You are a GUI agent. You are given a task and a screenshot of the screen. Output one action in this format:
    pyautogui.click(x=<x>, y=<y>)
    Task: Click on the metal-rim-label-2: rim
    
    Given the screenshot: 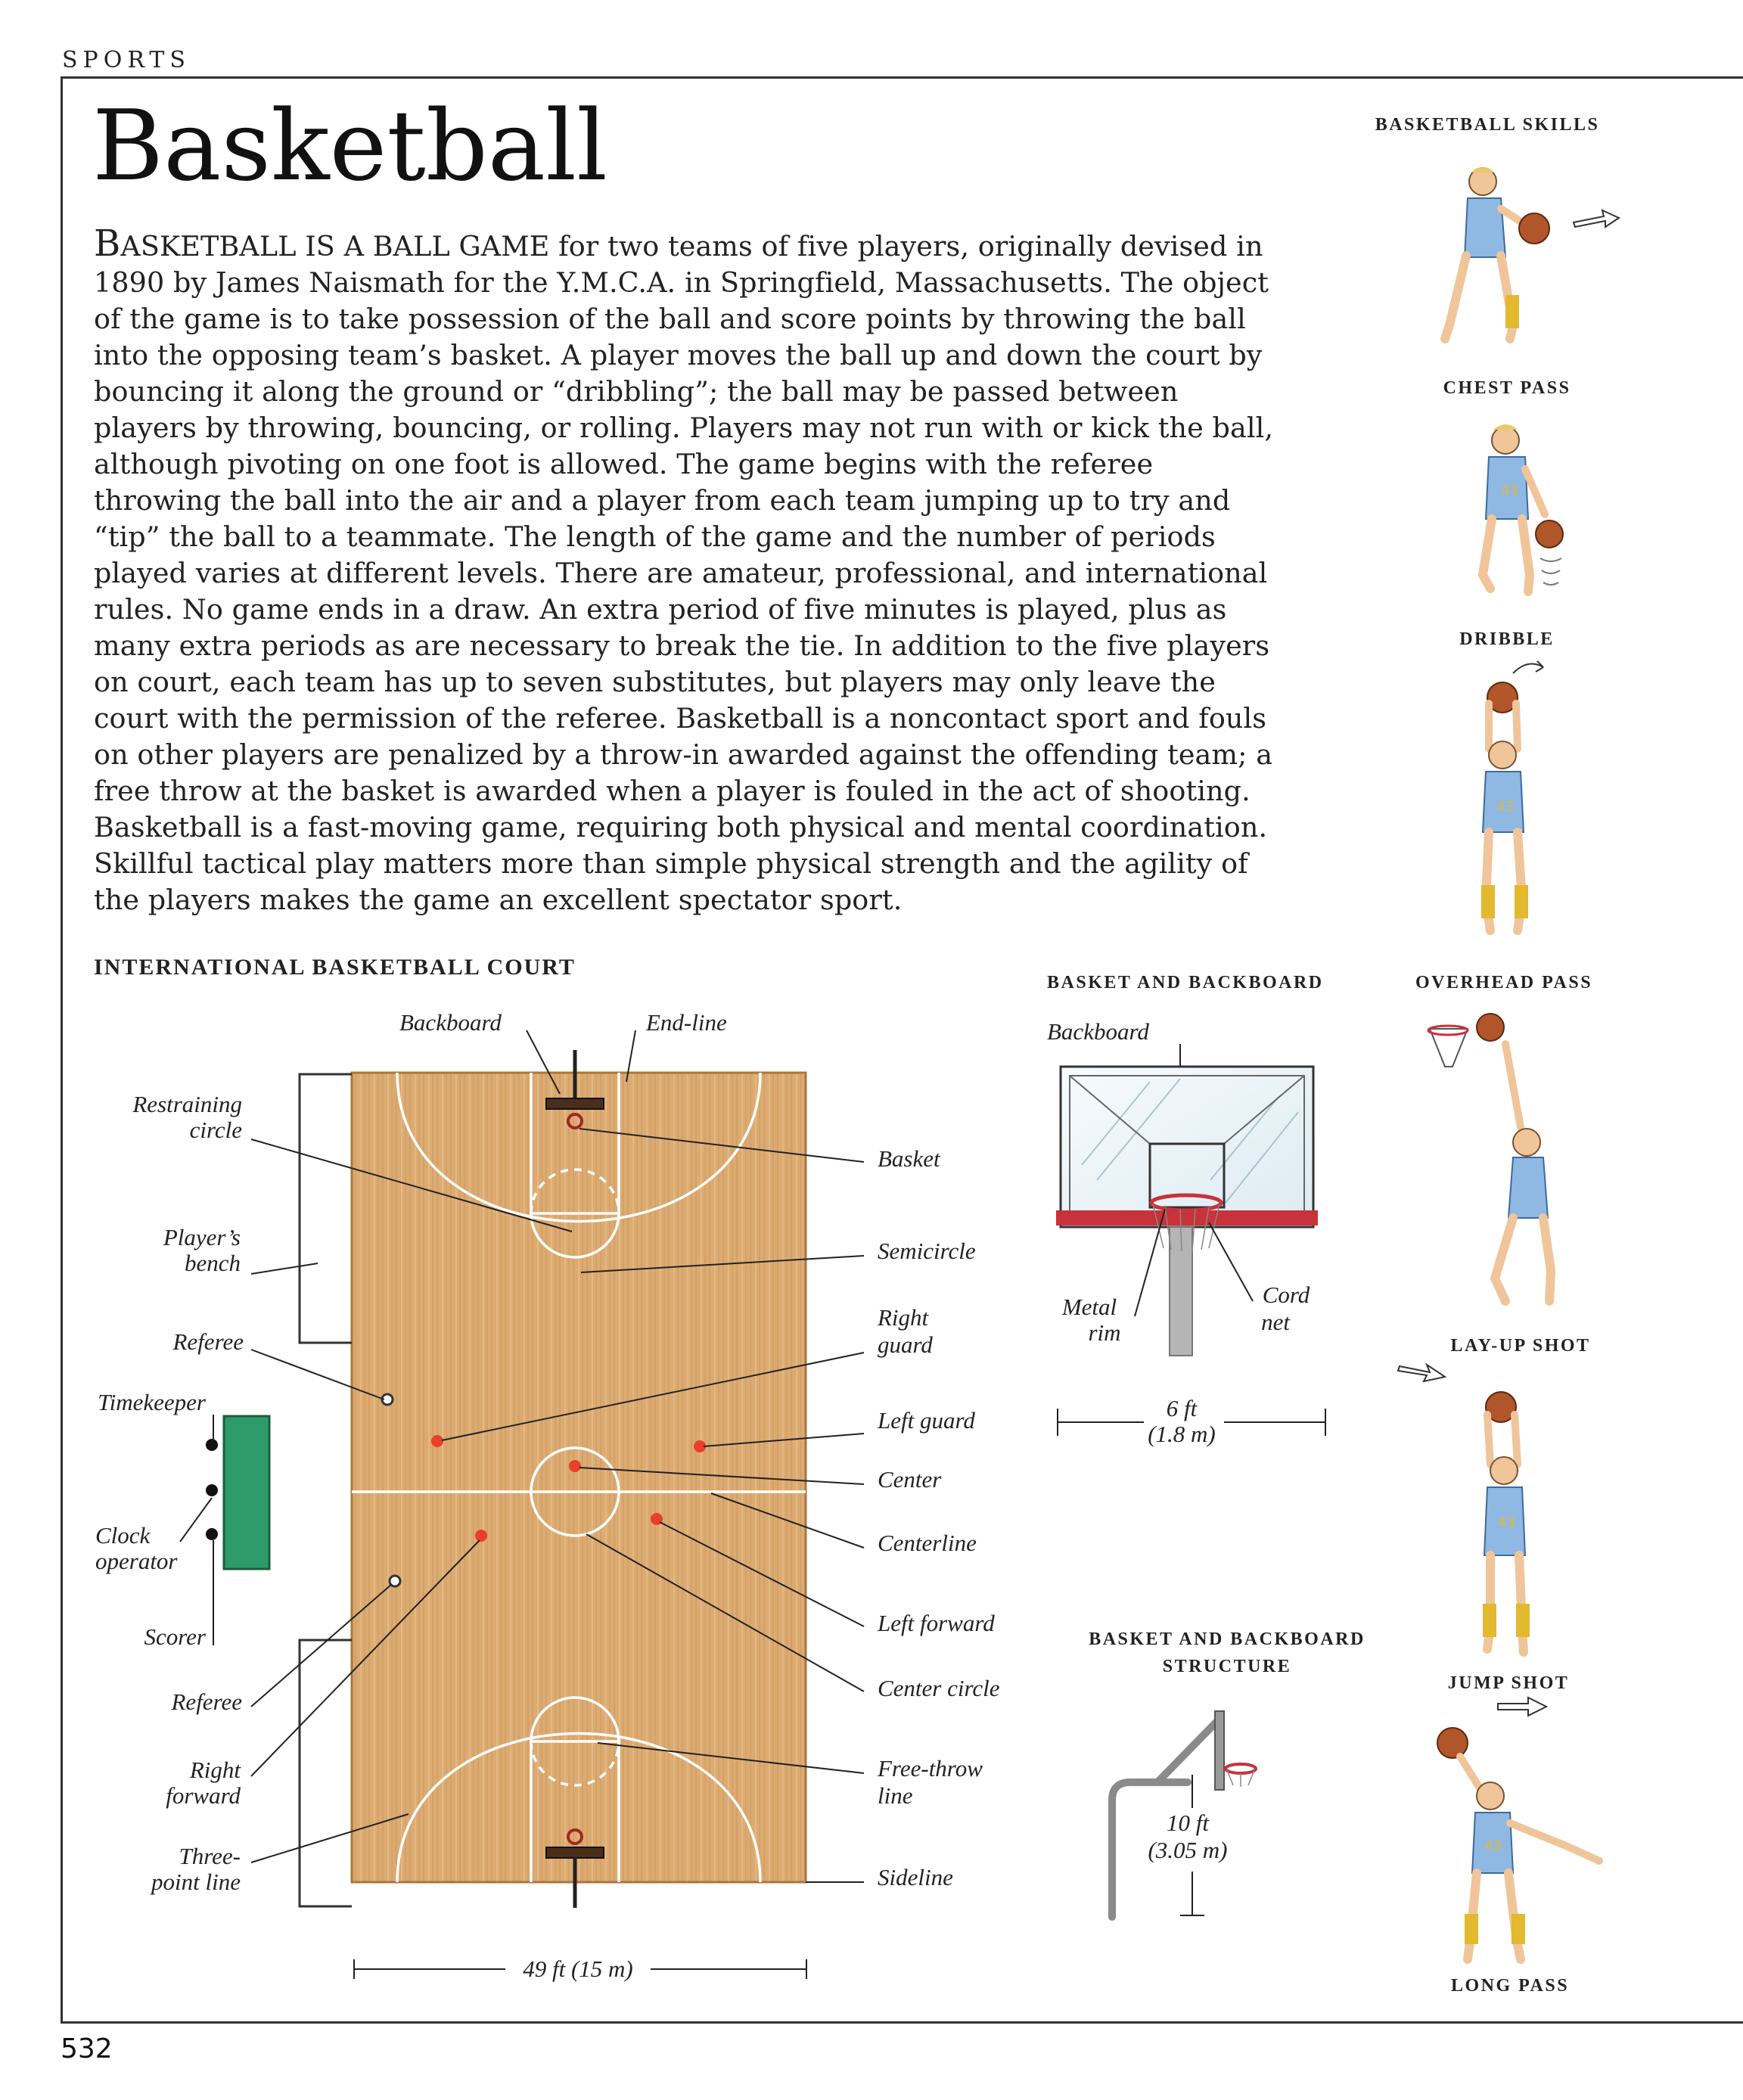 What is the action you would take?
    pyautogui.click(x=1104, y=1332)
    